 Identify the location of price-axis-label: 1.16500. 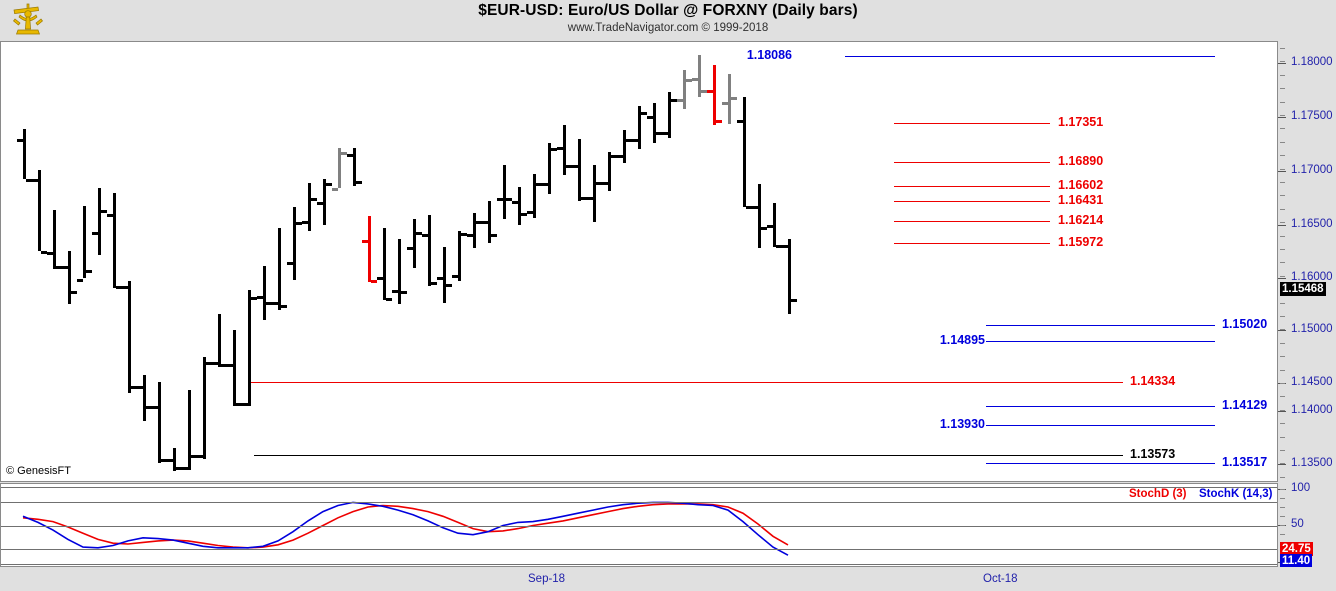
(1312, 224).